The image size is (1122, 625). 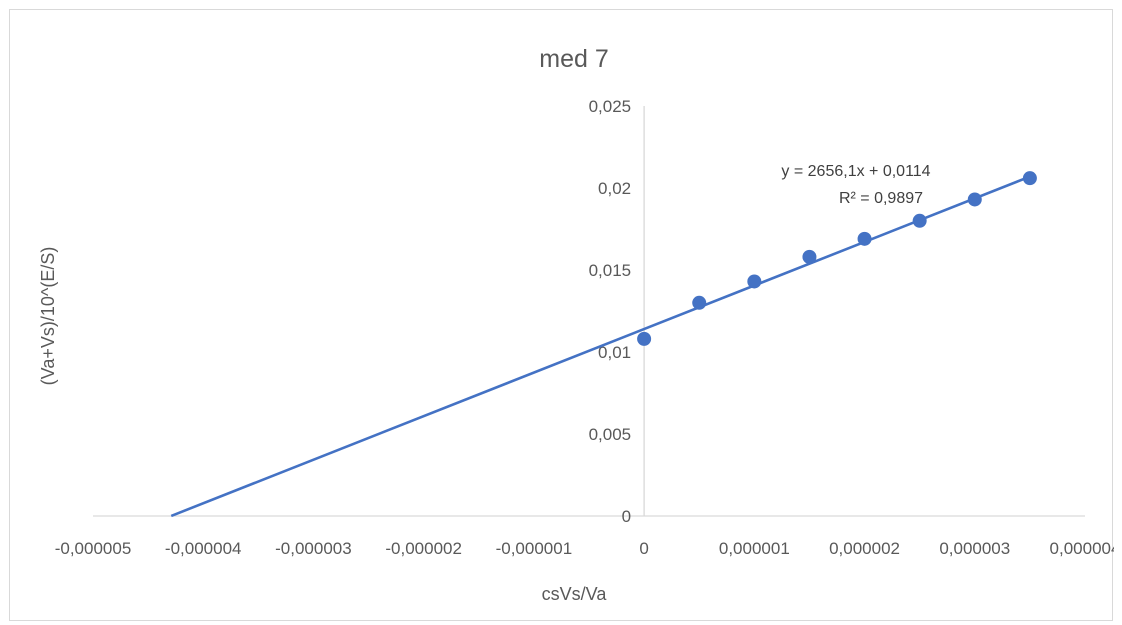 I want to click on y-tick-label: 0, so click(x=626, y=516).